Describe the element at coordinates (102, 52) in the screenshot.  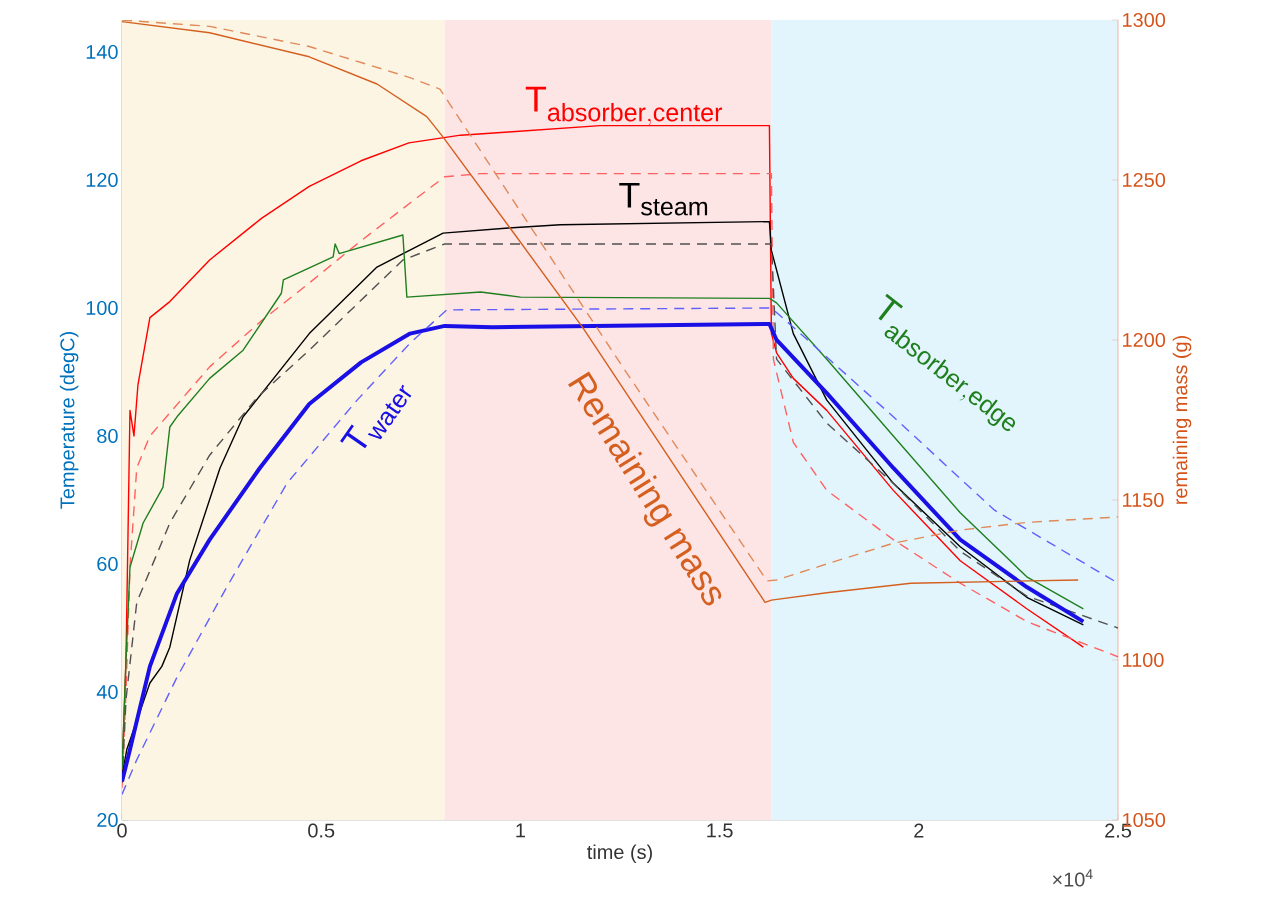
I see `y-tick-label: 140` at that location.